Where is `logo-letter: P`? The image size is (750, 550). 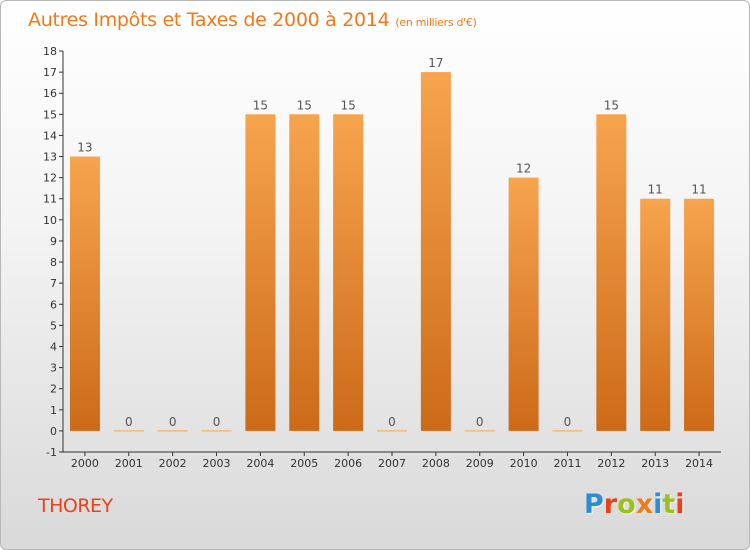 logo-letter: P is located at coordinates (594, 504).